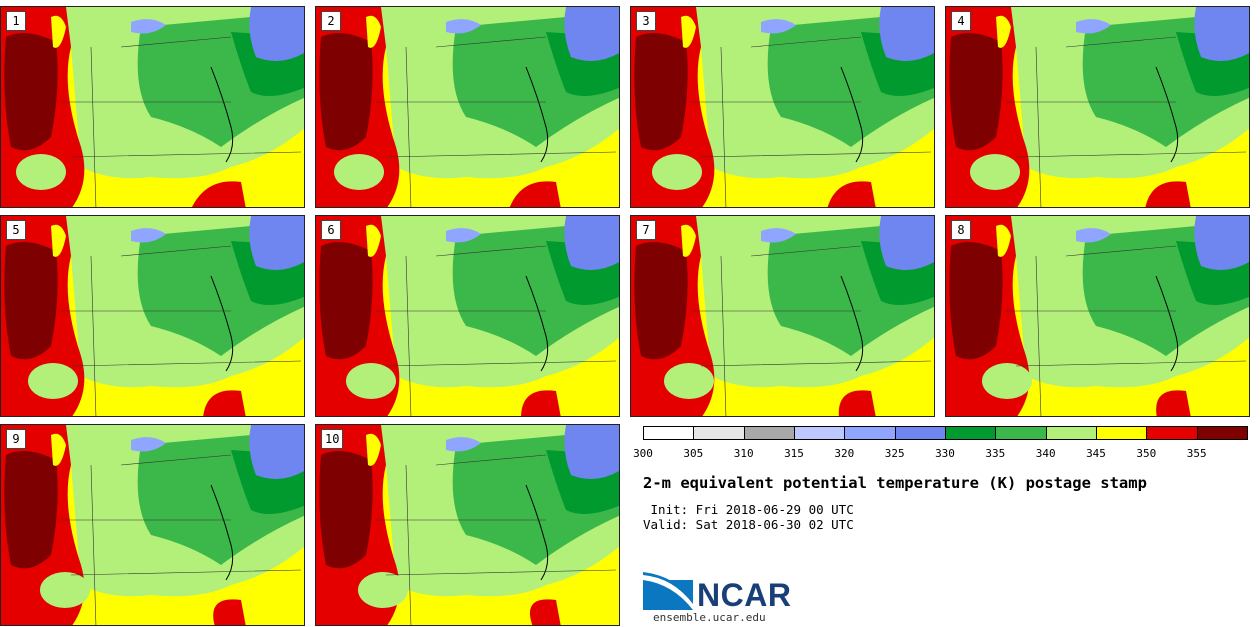 This screenshot has width=1260, height=627. Describe the element at coordinates (961, 21) in the screenshot. I see `stamp-label: 4` at that location.